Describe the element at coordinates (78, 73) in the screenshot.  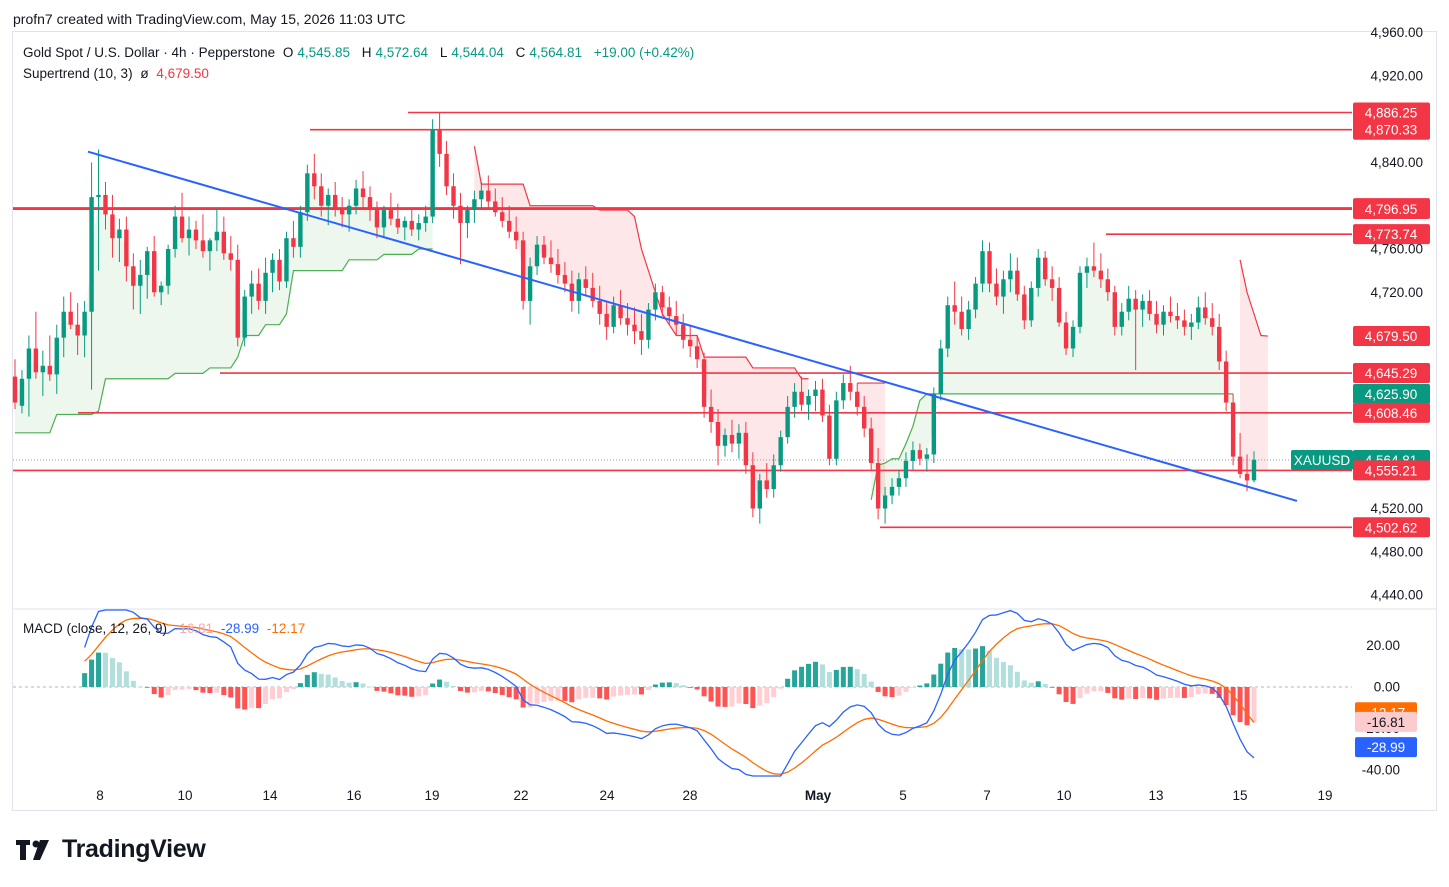
I see `supertrend-label: Supertrend (10, 3)` at that location.